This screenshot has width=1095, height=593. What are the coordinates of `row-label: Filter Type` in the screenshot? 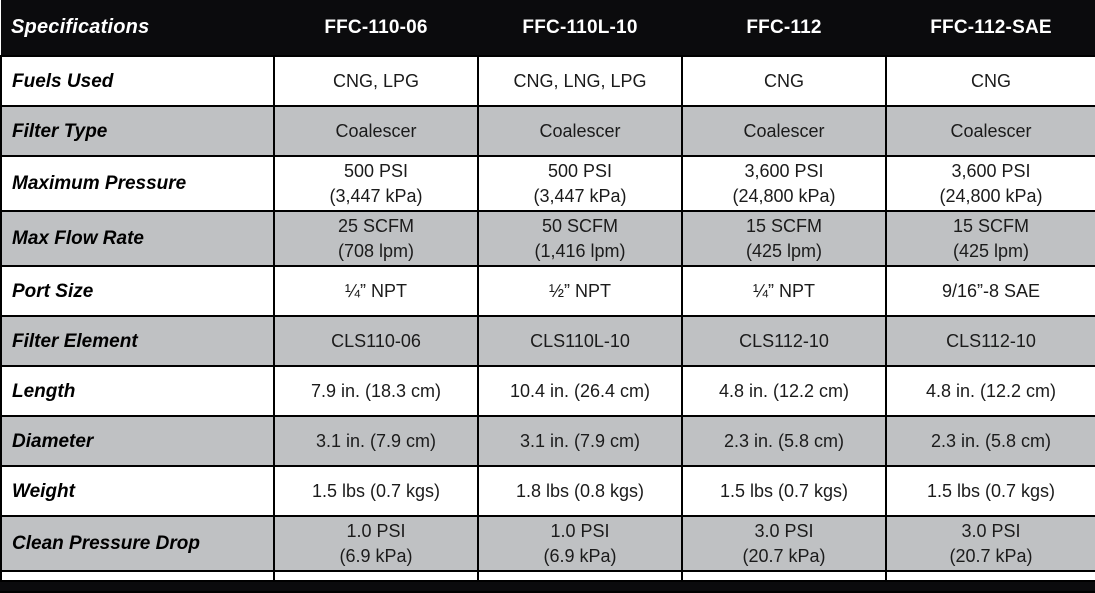 It's located at (137, 131).